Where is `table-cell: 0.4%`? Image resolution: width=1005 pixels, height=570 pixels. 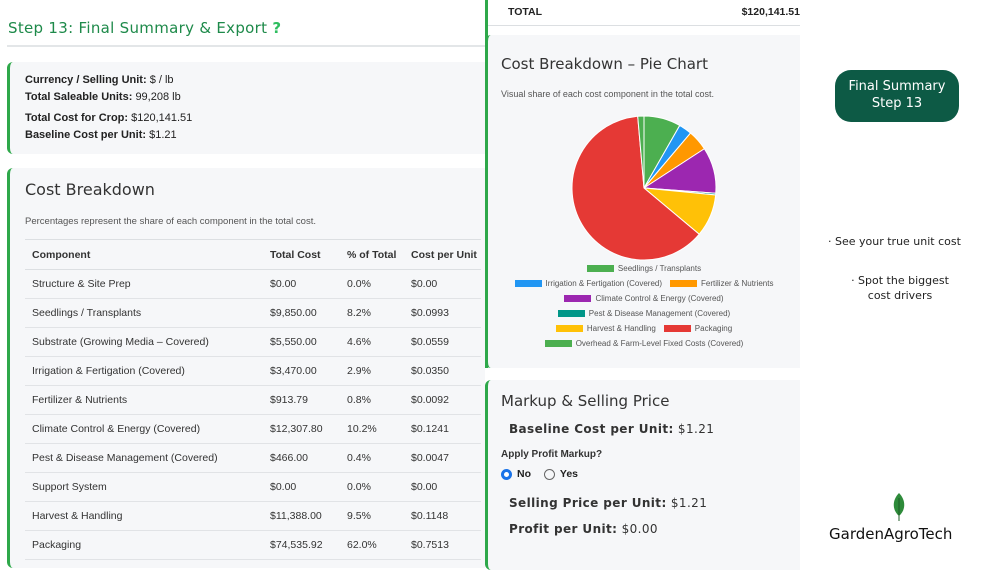 table-cell: 0.4% is located at coordinates (372, 458).